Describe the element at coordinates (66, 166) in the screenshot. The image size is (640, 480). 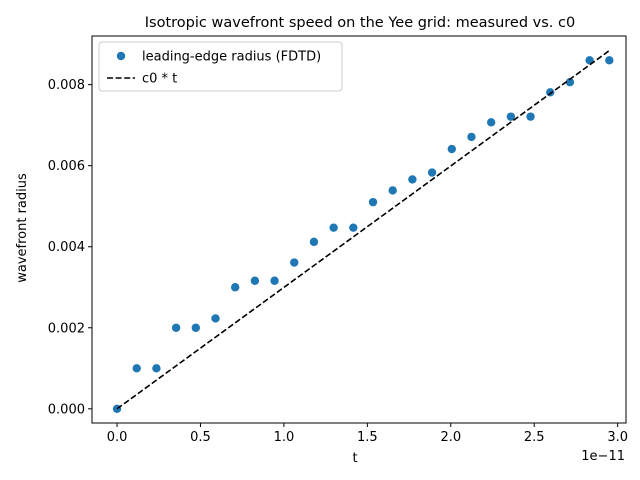
I see `y-tick-label: 0.006` at that location.